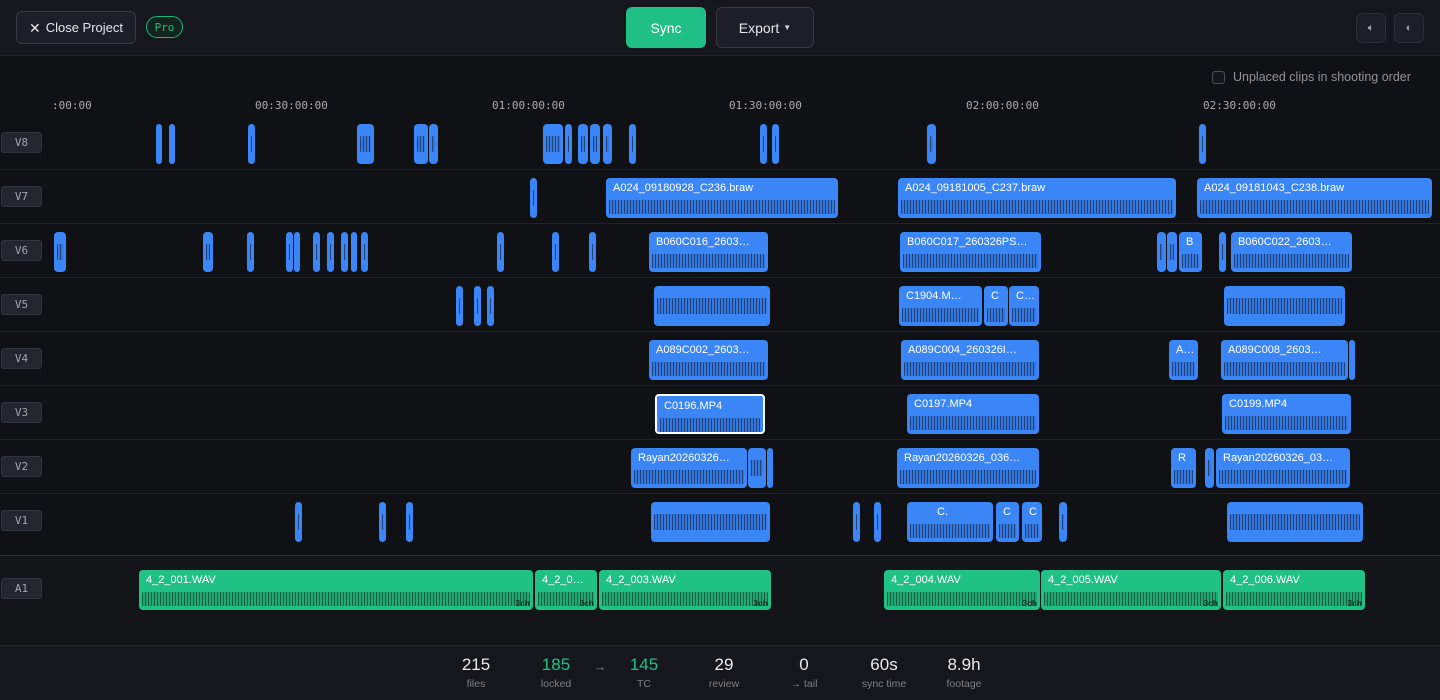 This screenshot has width=1440, height=700. I want to click on track-label-v2: V2, so click(21, 466).